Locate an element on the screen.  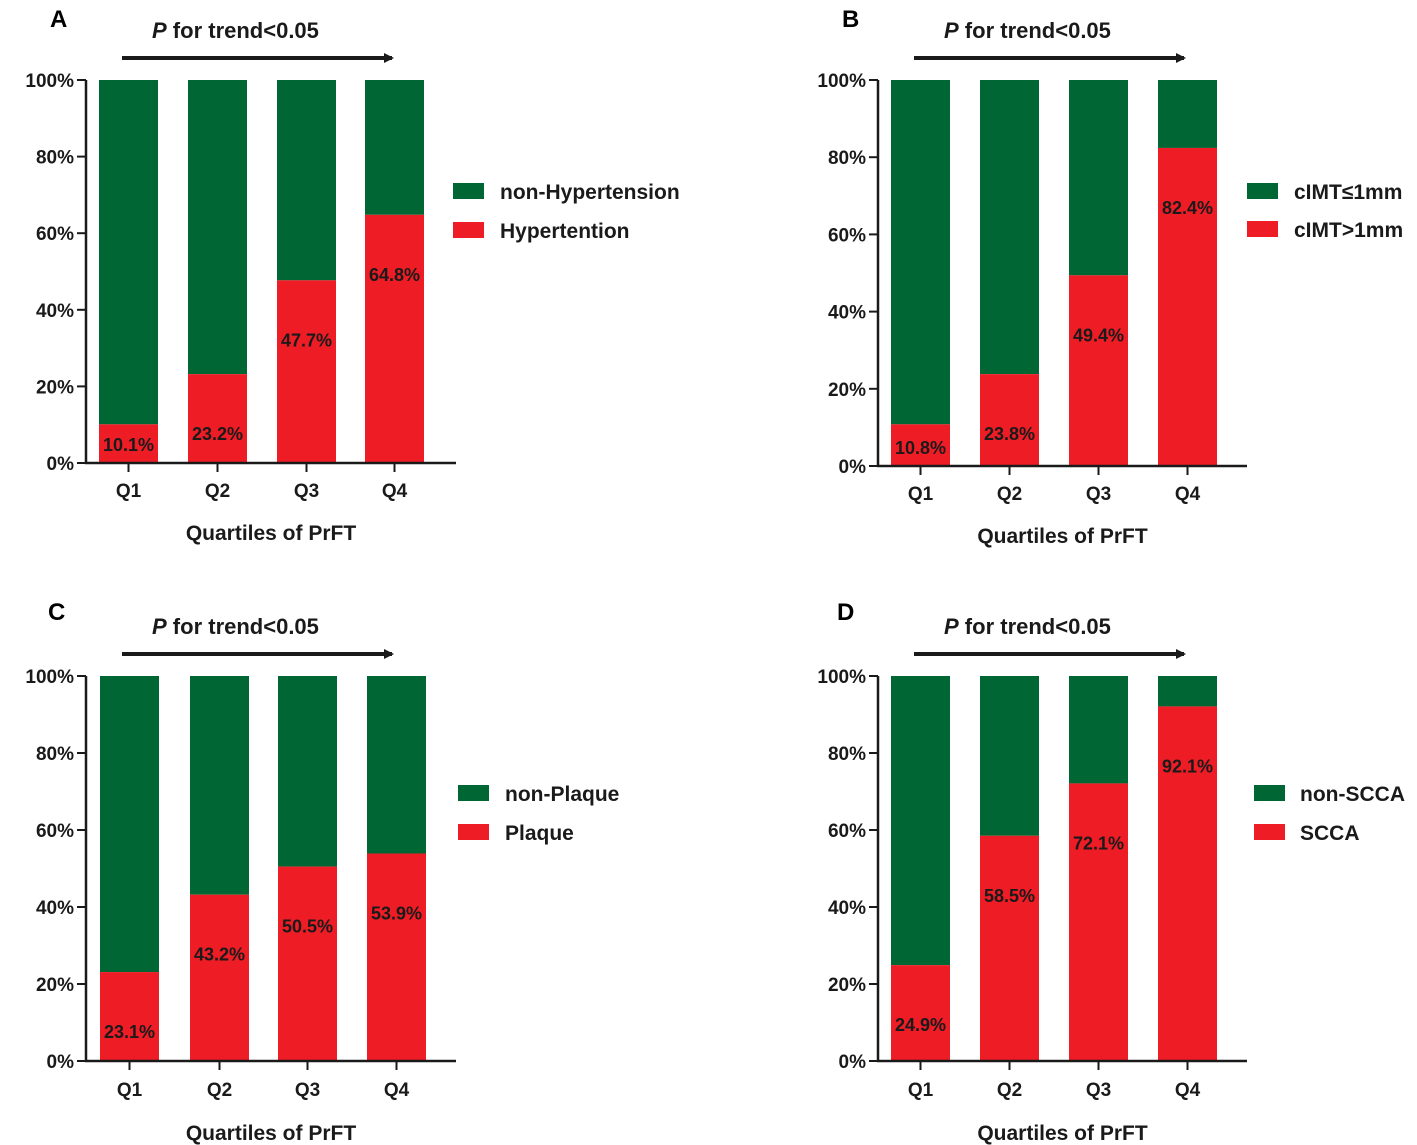
legend-label-positive: Plaque is located at coordinates (539, 833).